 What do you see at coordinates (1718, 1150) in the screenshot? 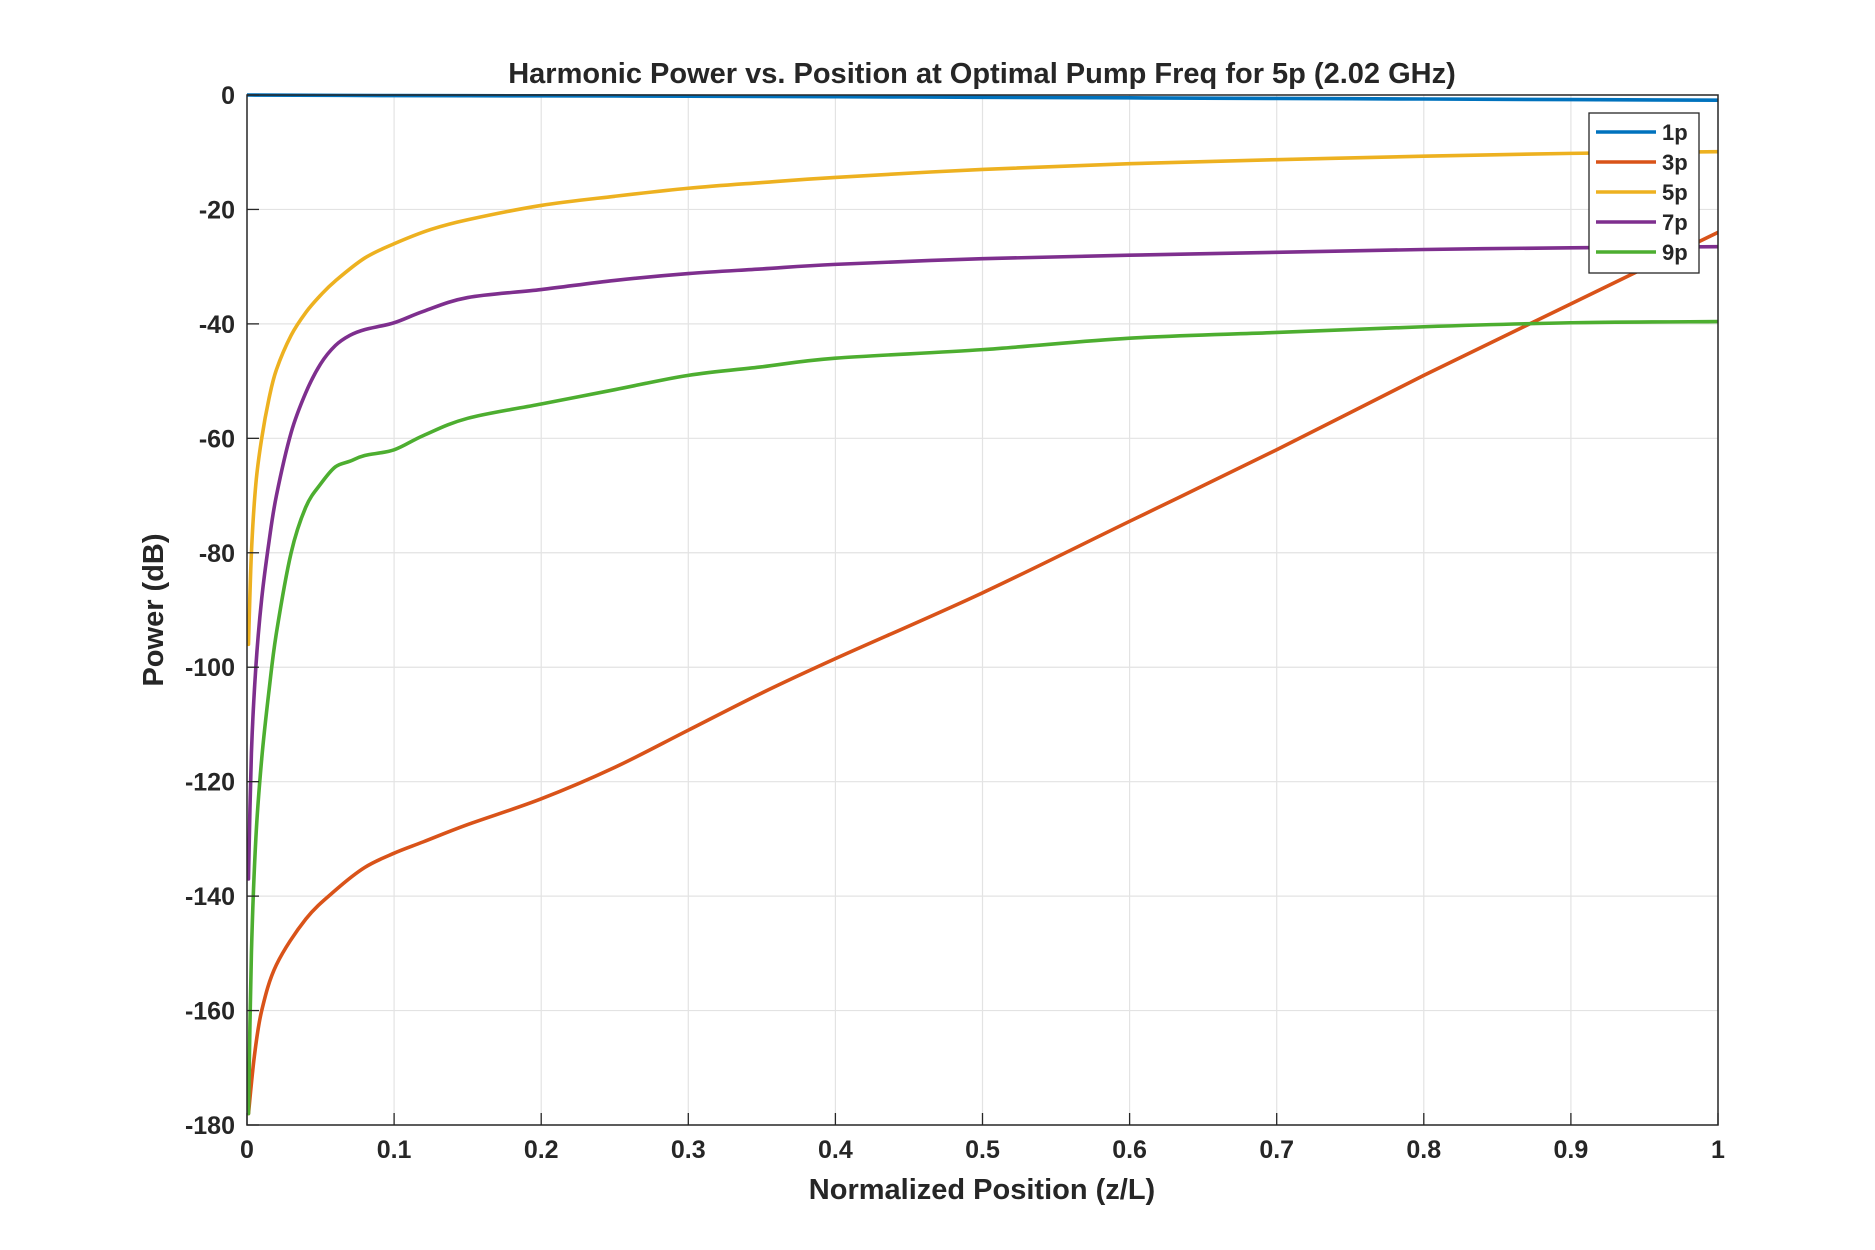
I see `x-tick-label: 1` at bounding box center [1718, 1150].